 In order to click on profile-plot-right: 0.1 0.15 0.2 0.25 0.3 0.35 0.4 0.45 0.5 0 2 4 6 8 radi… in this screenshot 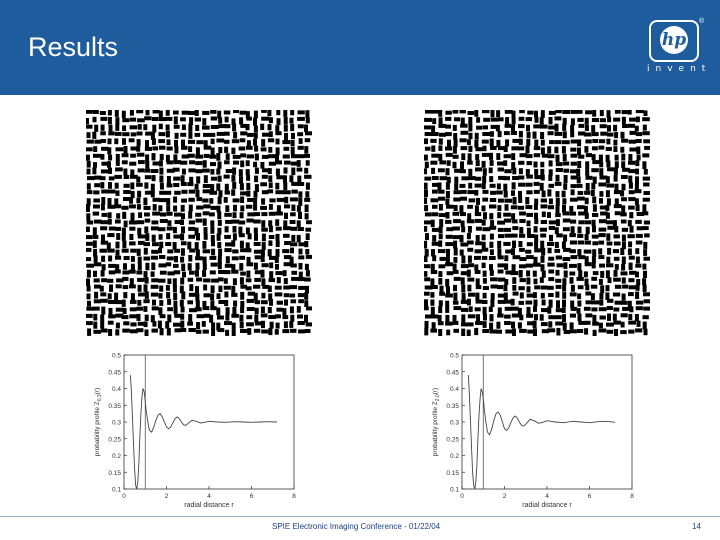, I will do `click(533, 431)`.